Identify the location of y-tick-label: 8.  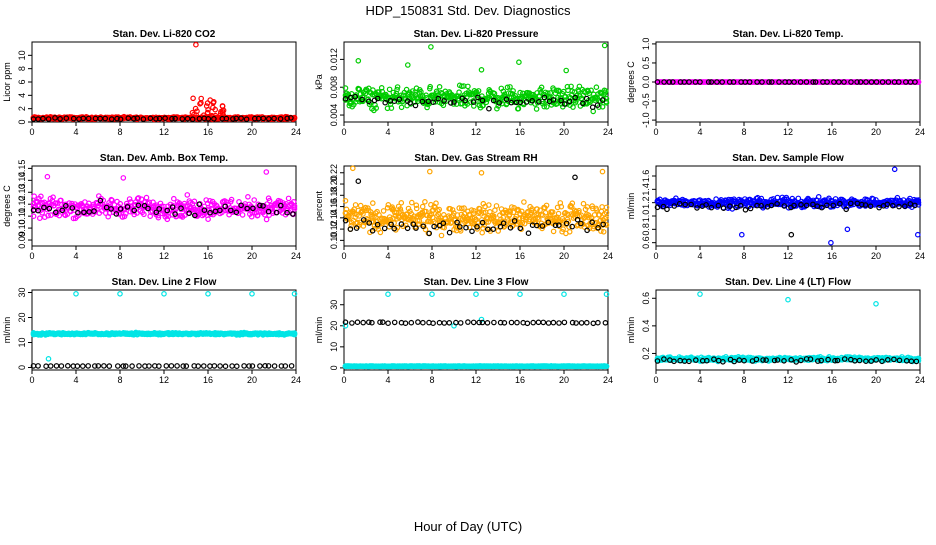
(22, 68).